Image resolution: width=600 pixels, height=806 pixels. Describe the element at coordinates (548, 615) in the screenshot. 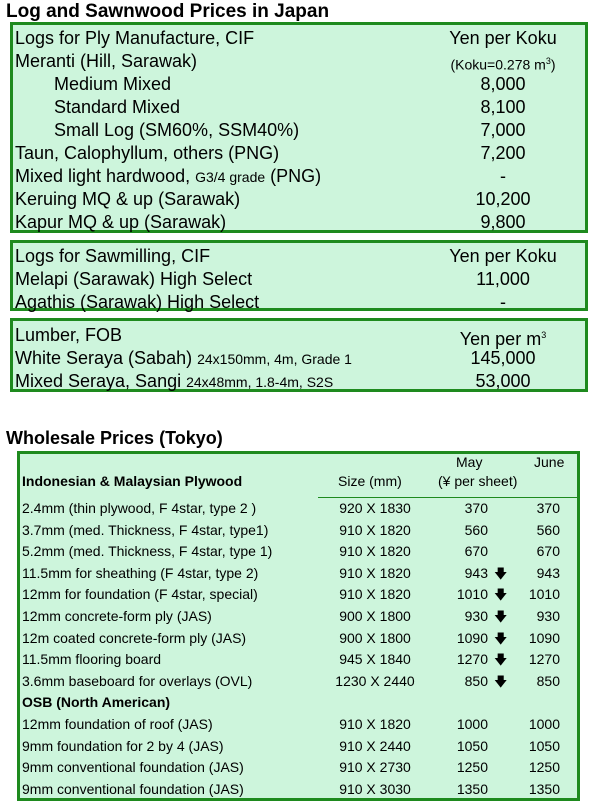

I see `june-price-cell: 930` at that location.